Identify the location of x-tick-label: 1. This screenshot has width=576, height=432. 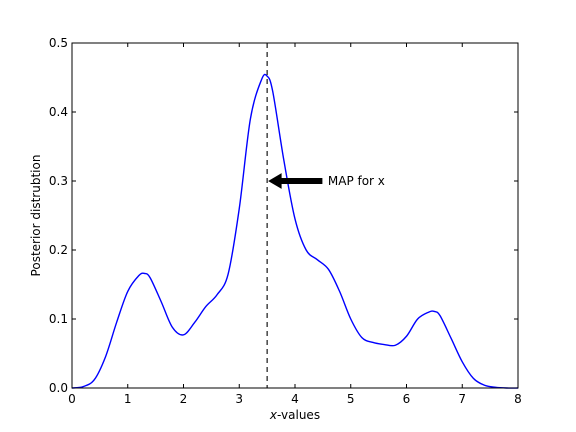
(128, 399).